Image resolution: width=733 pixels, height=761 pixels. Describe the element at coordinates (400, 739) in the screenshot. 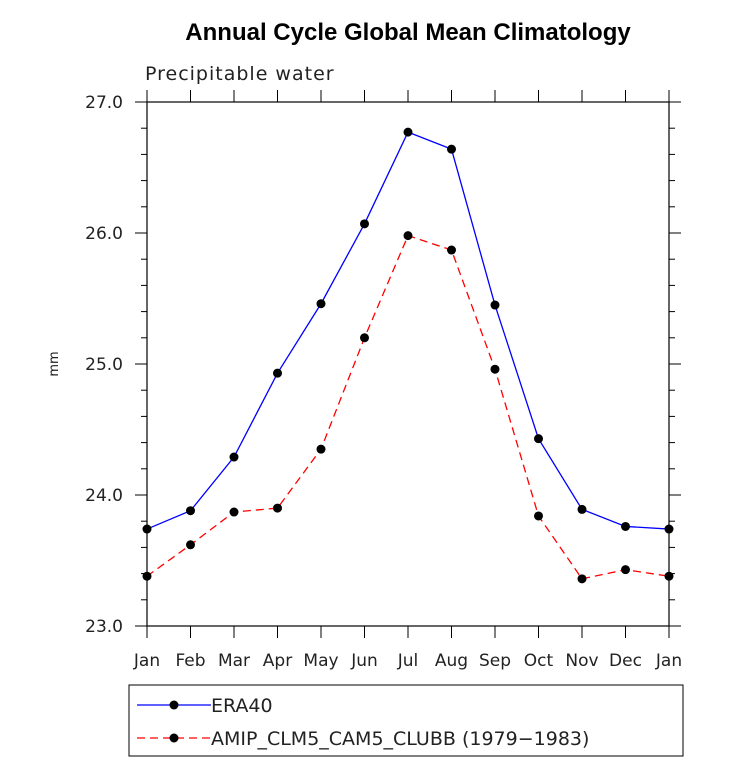

I see `legend-label-amip: AMIP_CLM5_CAM5_CLUBB (1979−1983)` at that location.